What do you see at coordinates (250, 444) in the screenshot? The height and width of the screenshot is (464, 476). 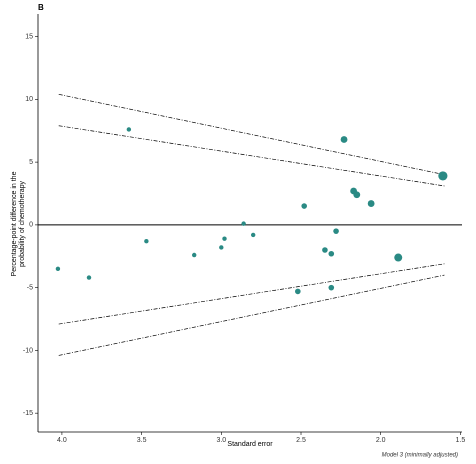 I see `x-axis-label: Standard error` at bounding box center [250, 444].